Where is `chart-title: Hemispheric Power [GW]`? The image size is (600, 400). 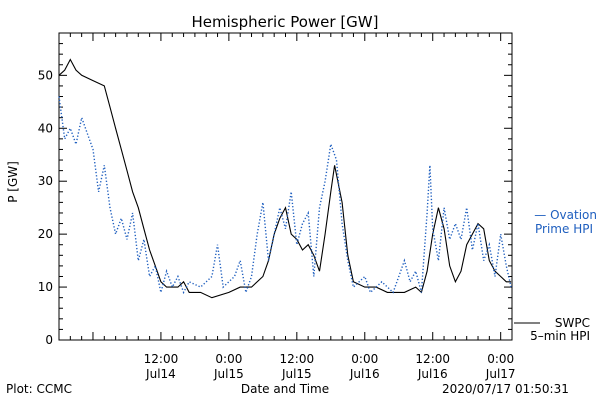 chart-title: Hemispheric Power [GW] is located at coordinates (285, 22).